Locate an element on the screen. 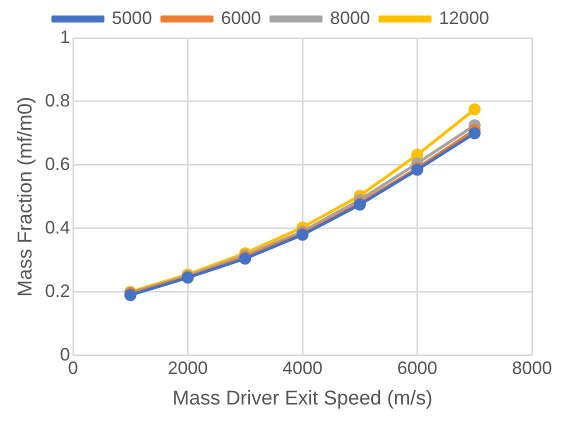  x-axis-title: Mass Driver Exit Speed (m/s) is located at coordinates (302, 399).